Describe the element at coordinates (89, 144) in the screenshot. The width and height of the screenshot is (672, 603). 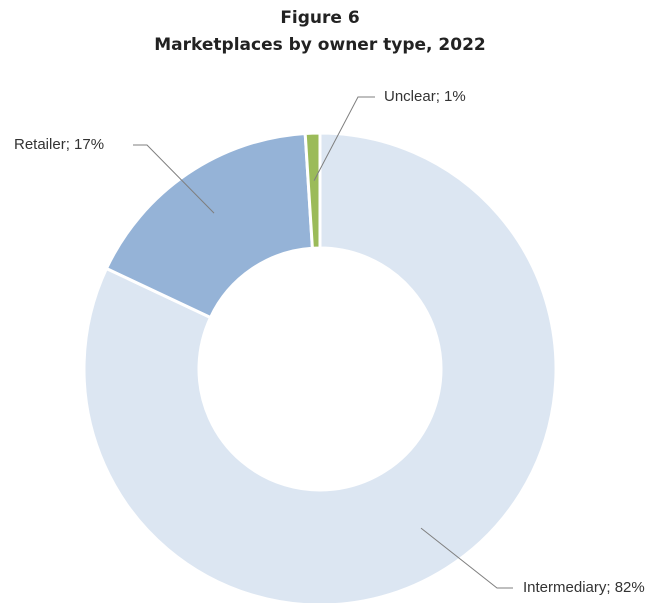
I see `label-value: 17%` at that location.